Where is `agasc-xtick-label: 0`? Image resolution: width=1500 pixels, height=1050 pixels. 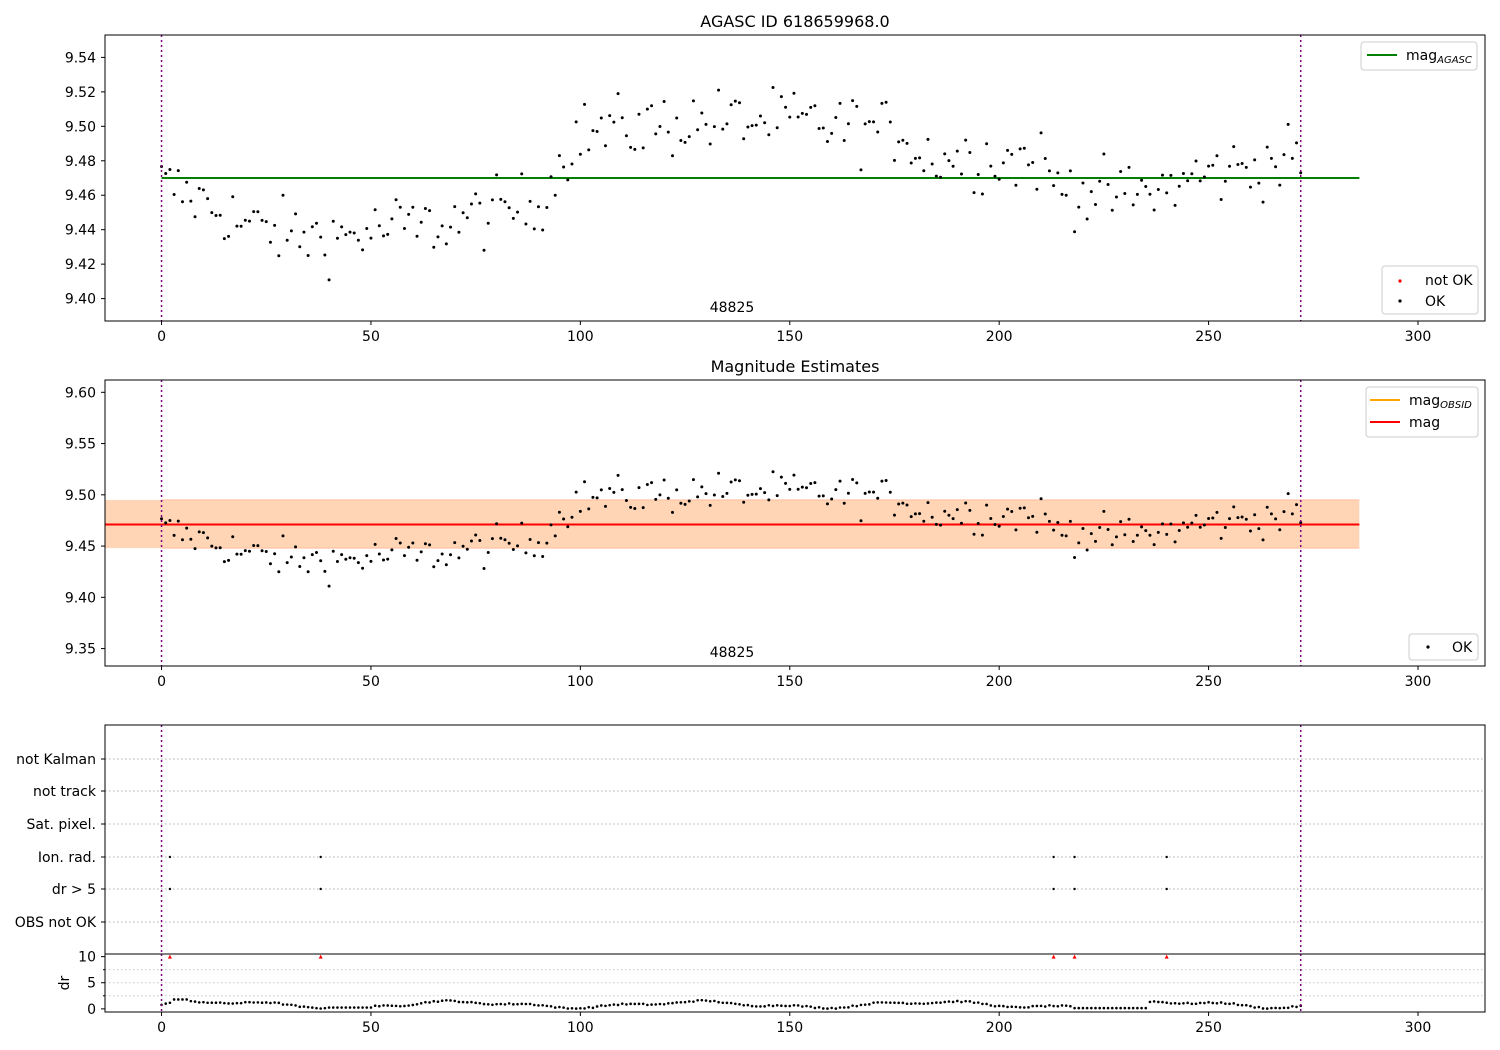 agasc-xtick-label: 0 is located at coordinates (161, 337).